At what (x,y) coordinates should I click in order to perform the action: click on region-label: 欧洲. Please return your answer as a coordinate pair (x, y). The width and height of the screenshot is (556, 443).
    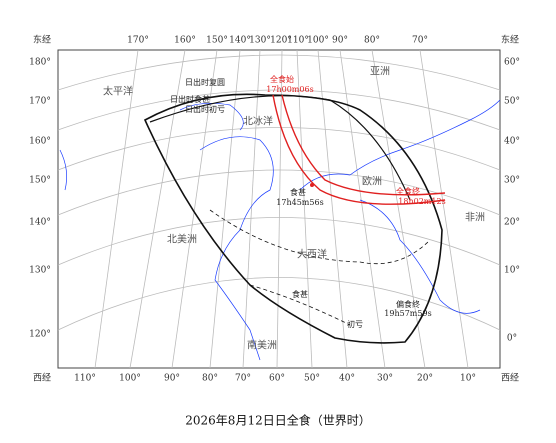
    Looking at the image, I should click on (372, 182).